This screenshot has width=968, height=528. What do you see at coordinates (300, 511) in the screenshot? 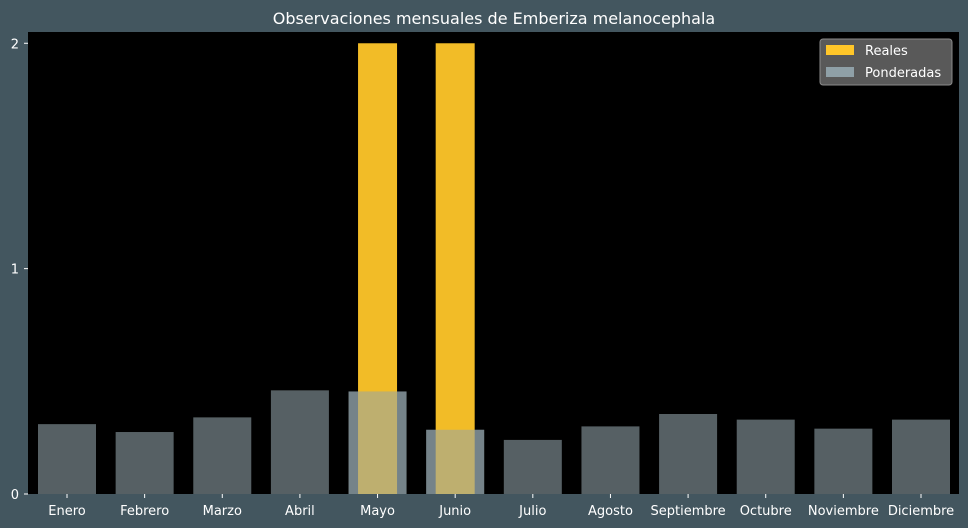
I see `x-tick-label-abril: Abril` at bounding box center [300, 511].